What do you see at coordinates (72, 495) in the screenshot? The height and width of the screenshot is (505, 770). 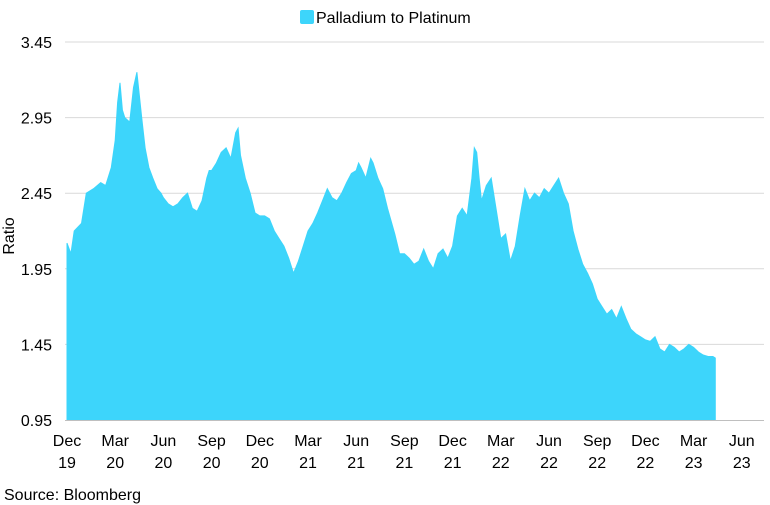 I see `source-note: Source: Bloomberg` at bounding box center [72, 495].